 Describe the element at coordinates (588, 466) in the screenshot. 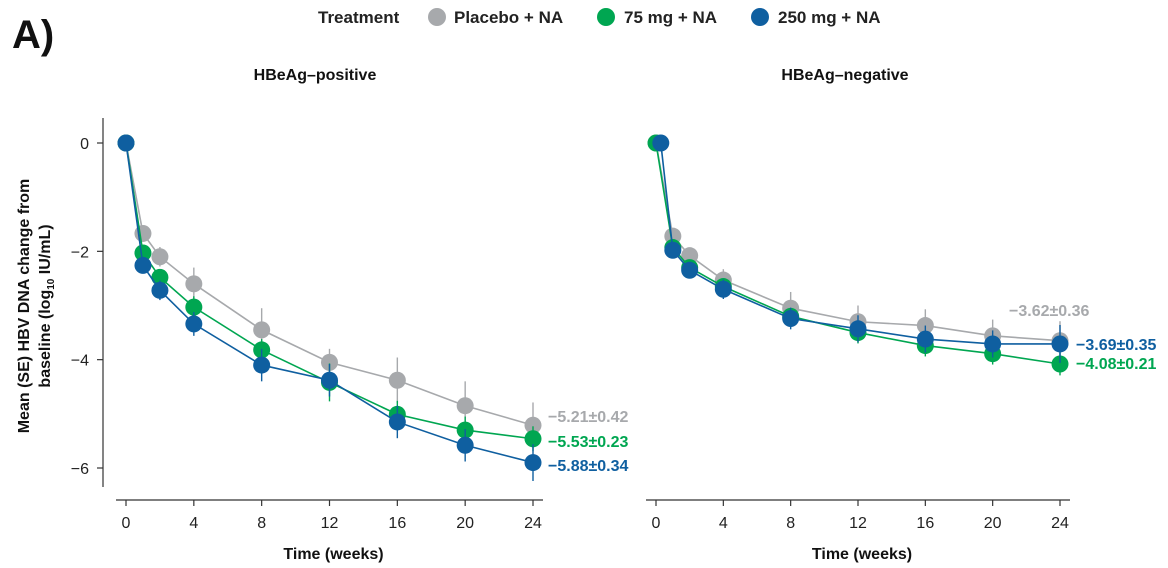

I see `end-value-label: −5.88±0.34` at that location.